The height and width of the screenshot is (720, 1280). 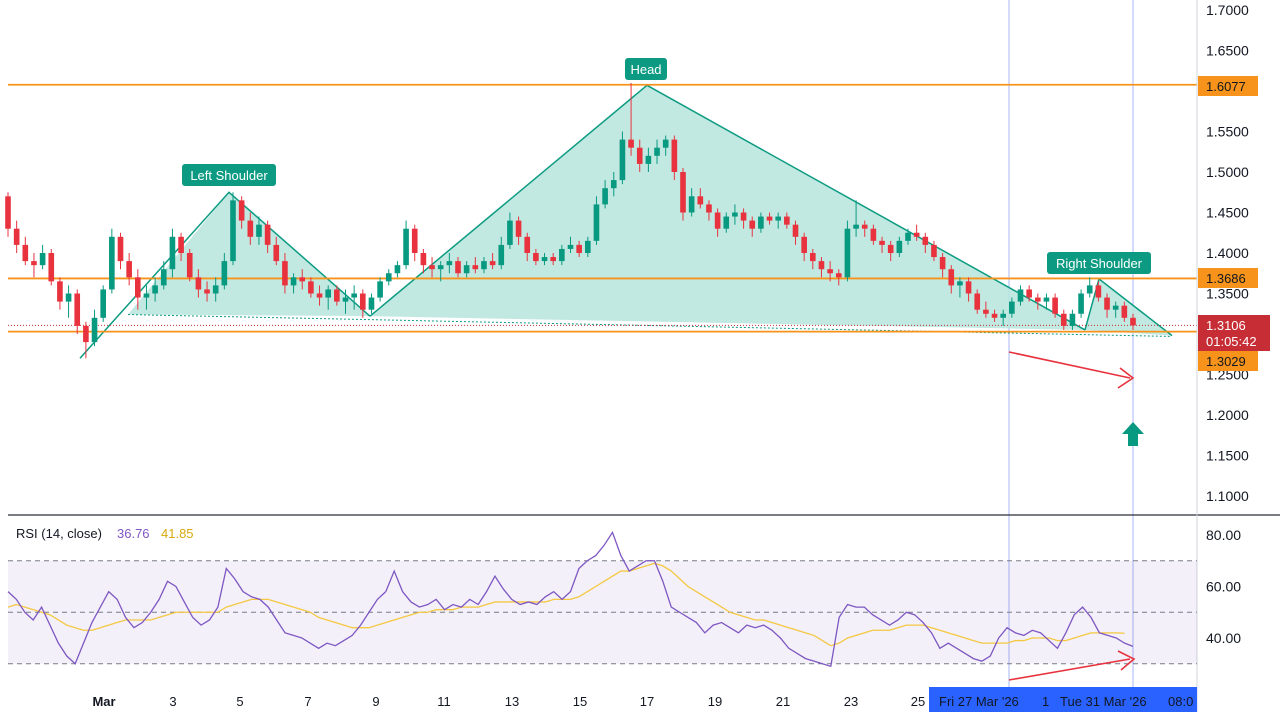 I want to click on head-label: Head, so click(x=645, y=69).